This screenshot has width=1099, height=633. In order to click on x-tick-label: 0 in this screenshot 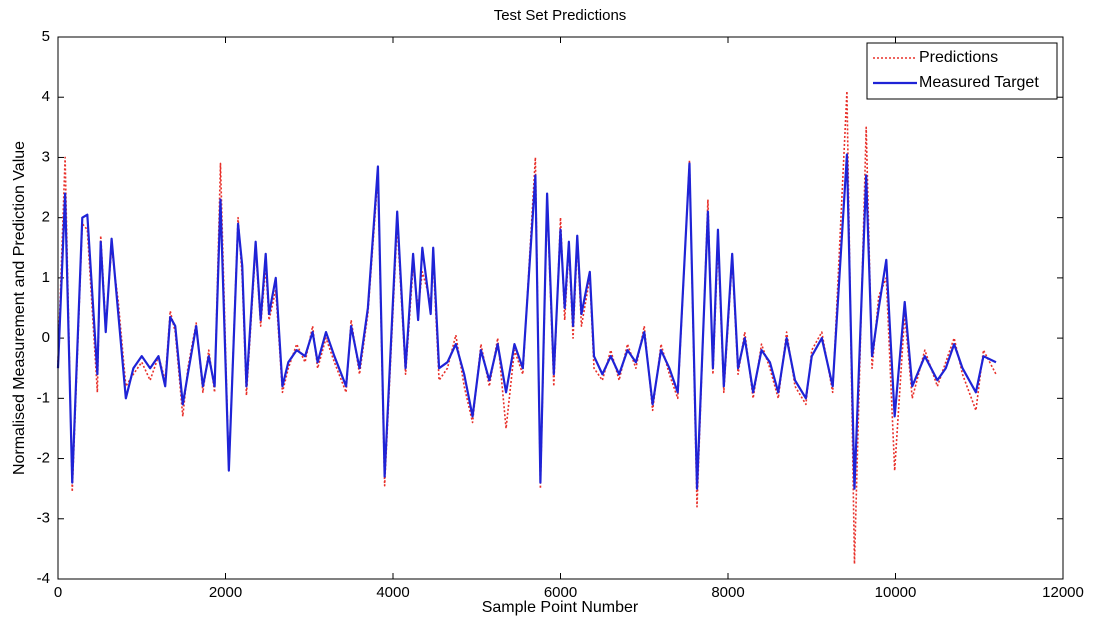, I will do `click(58, 592)`.